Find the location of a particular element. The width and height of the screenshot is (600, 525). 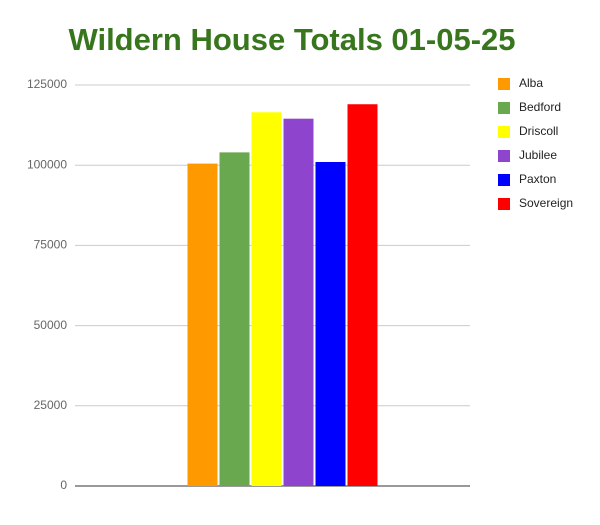

legend-label: Paxton is located at coordinates (537, 179).